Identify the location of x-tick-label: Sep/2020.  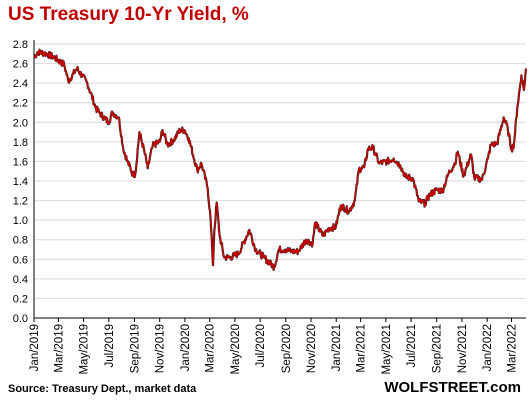
(287, 348).